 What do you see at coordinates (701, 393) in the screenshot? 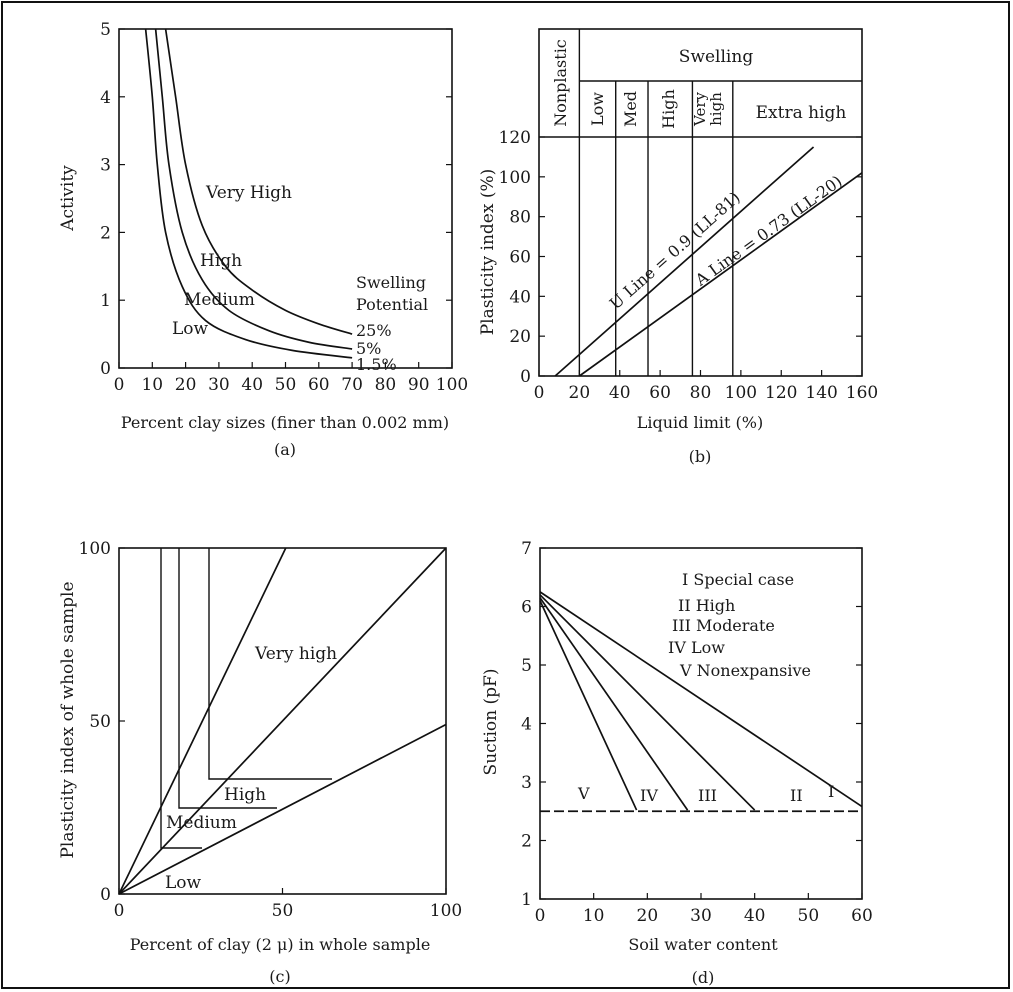
I see `panel-b-xtick-label-4: 80` at bounding box center [701, 393].